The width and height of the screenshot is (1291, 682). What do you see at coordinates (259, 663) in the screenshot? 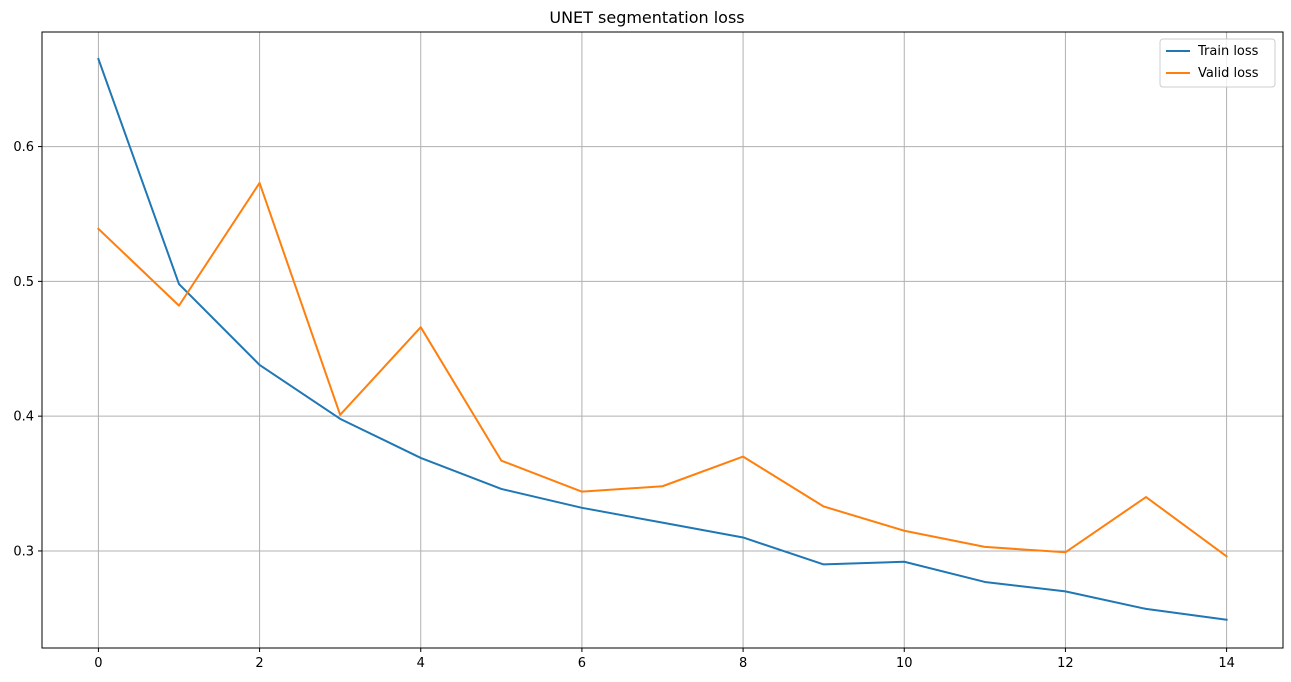
I see `x-tick-label: 2` at bounding box center [259, 663].